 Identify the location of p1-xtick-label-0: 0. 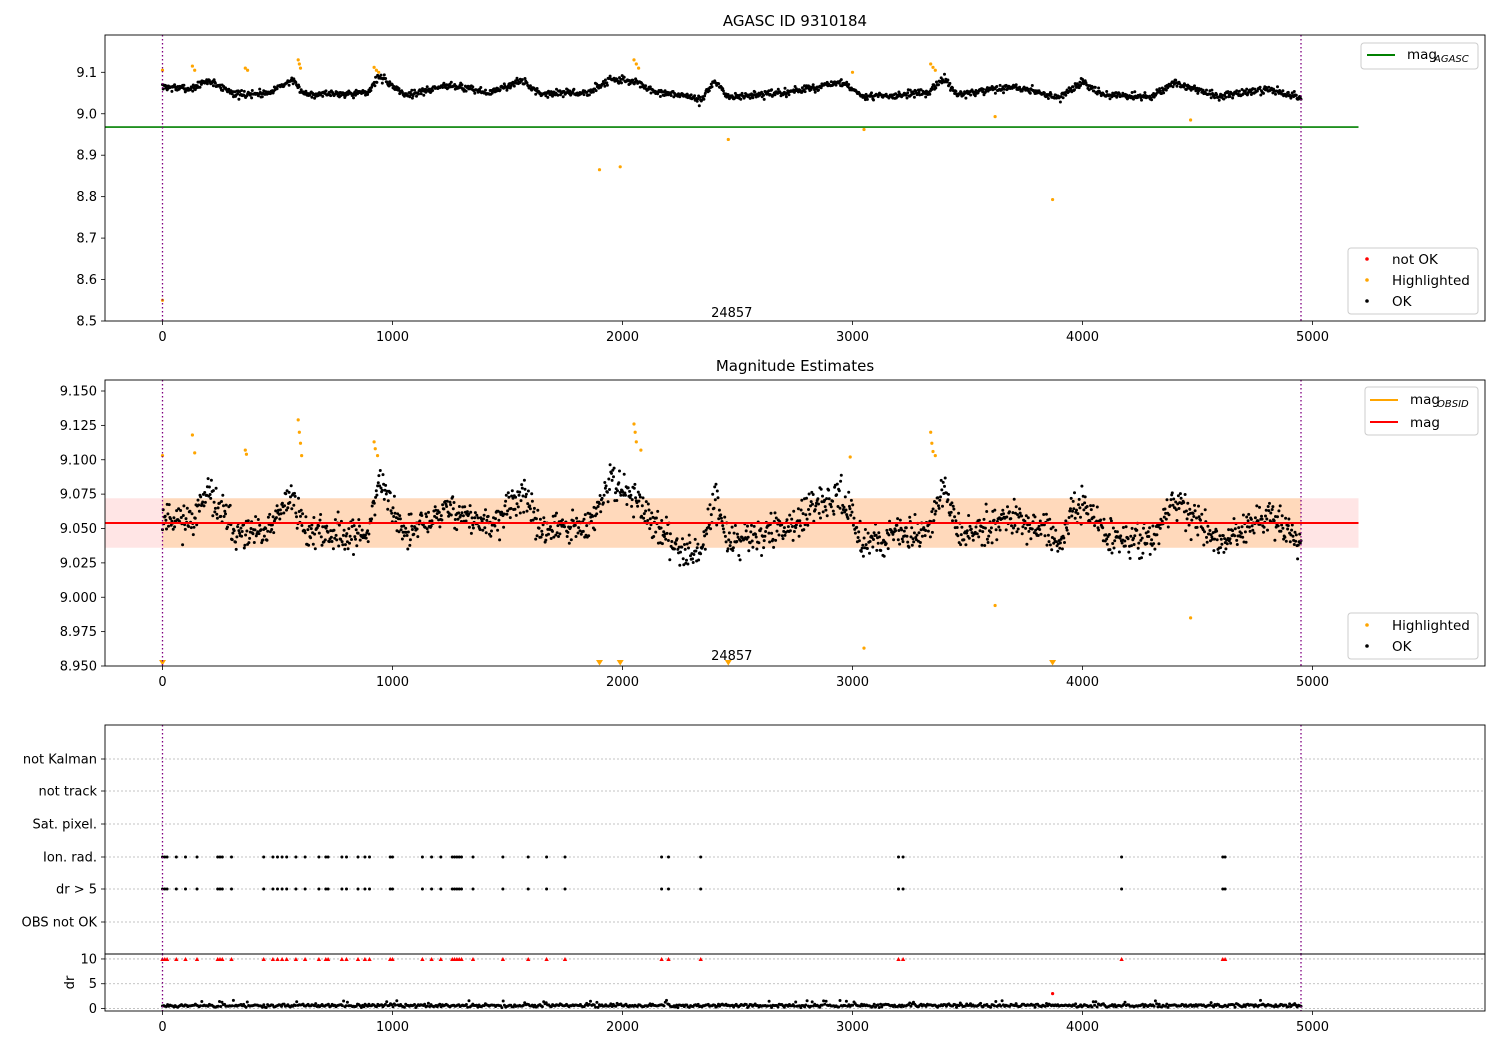
(162, 337).